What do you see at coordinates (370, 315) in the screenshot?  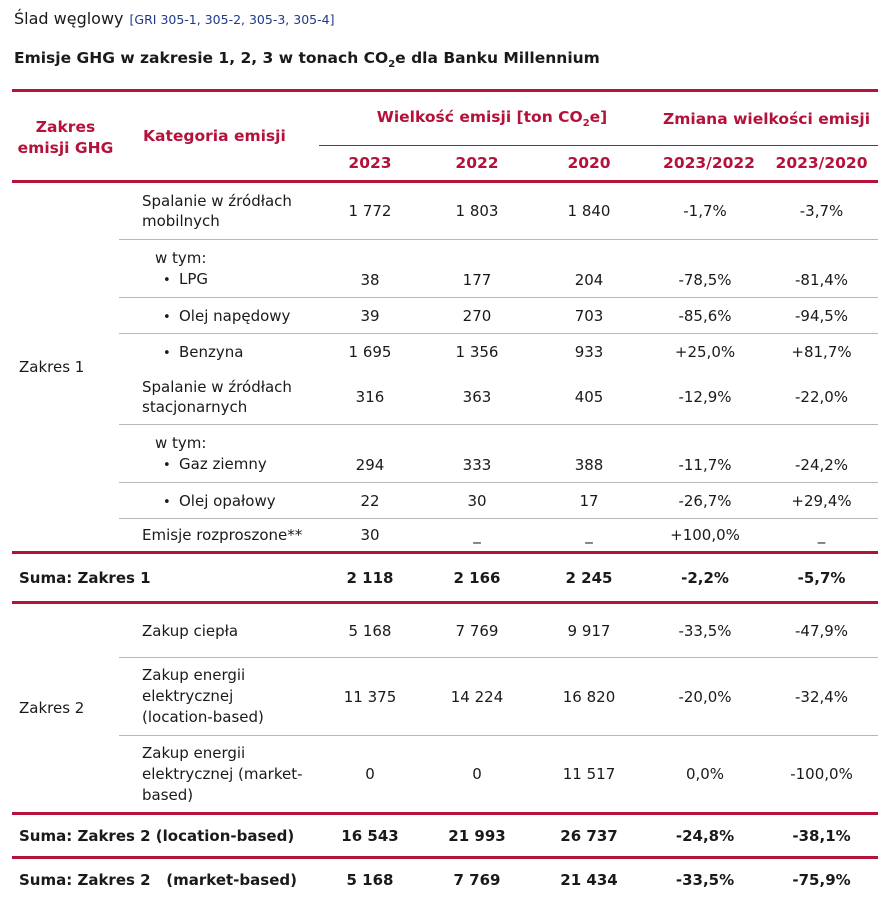 I see `value-2023: 39` at bounding box center [370, 315].